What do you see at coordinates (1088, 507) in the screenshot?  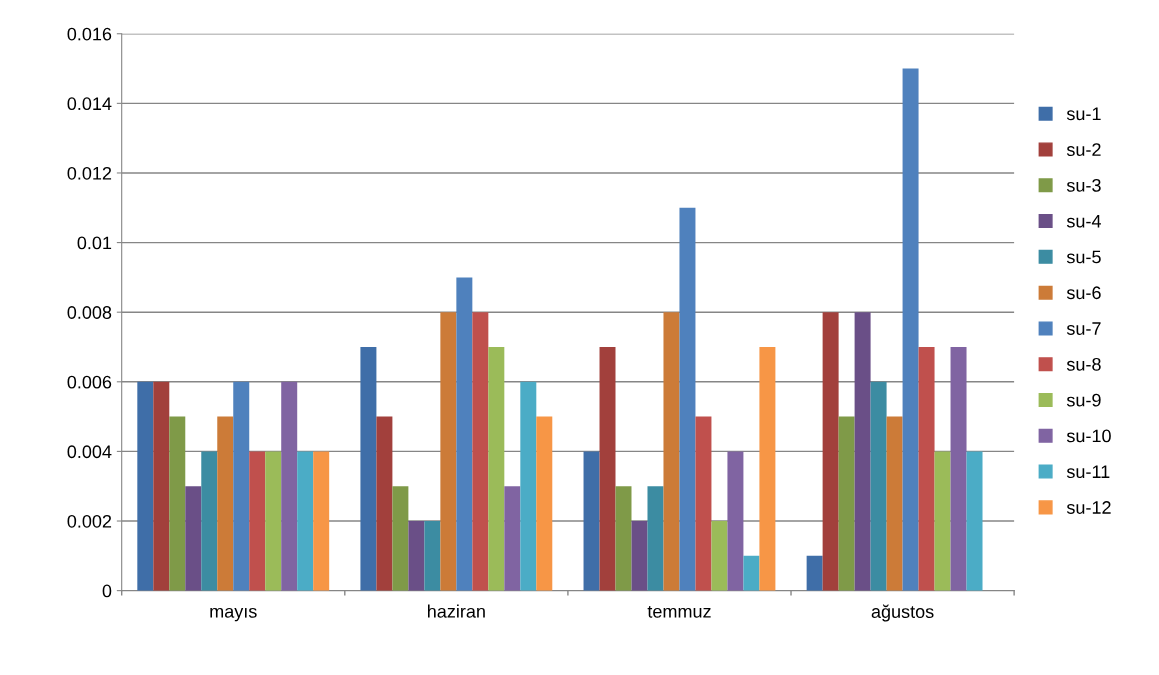 I see `legend-label: su-12` at bounding box center [1088, 507].